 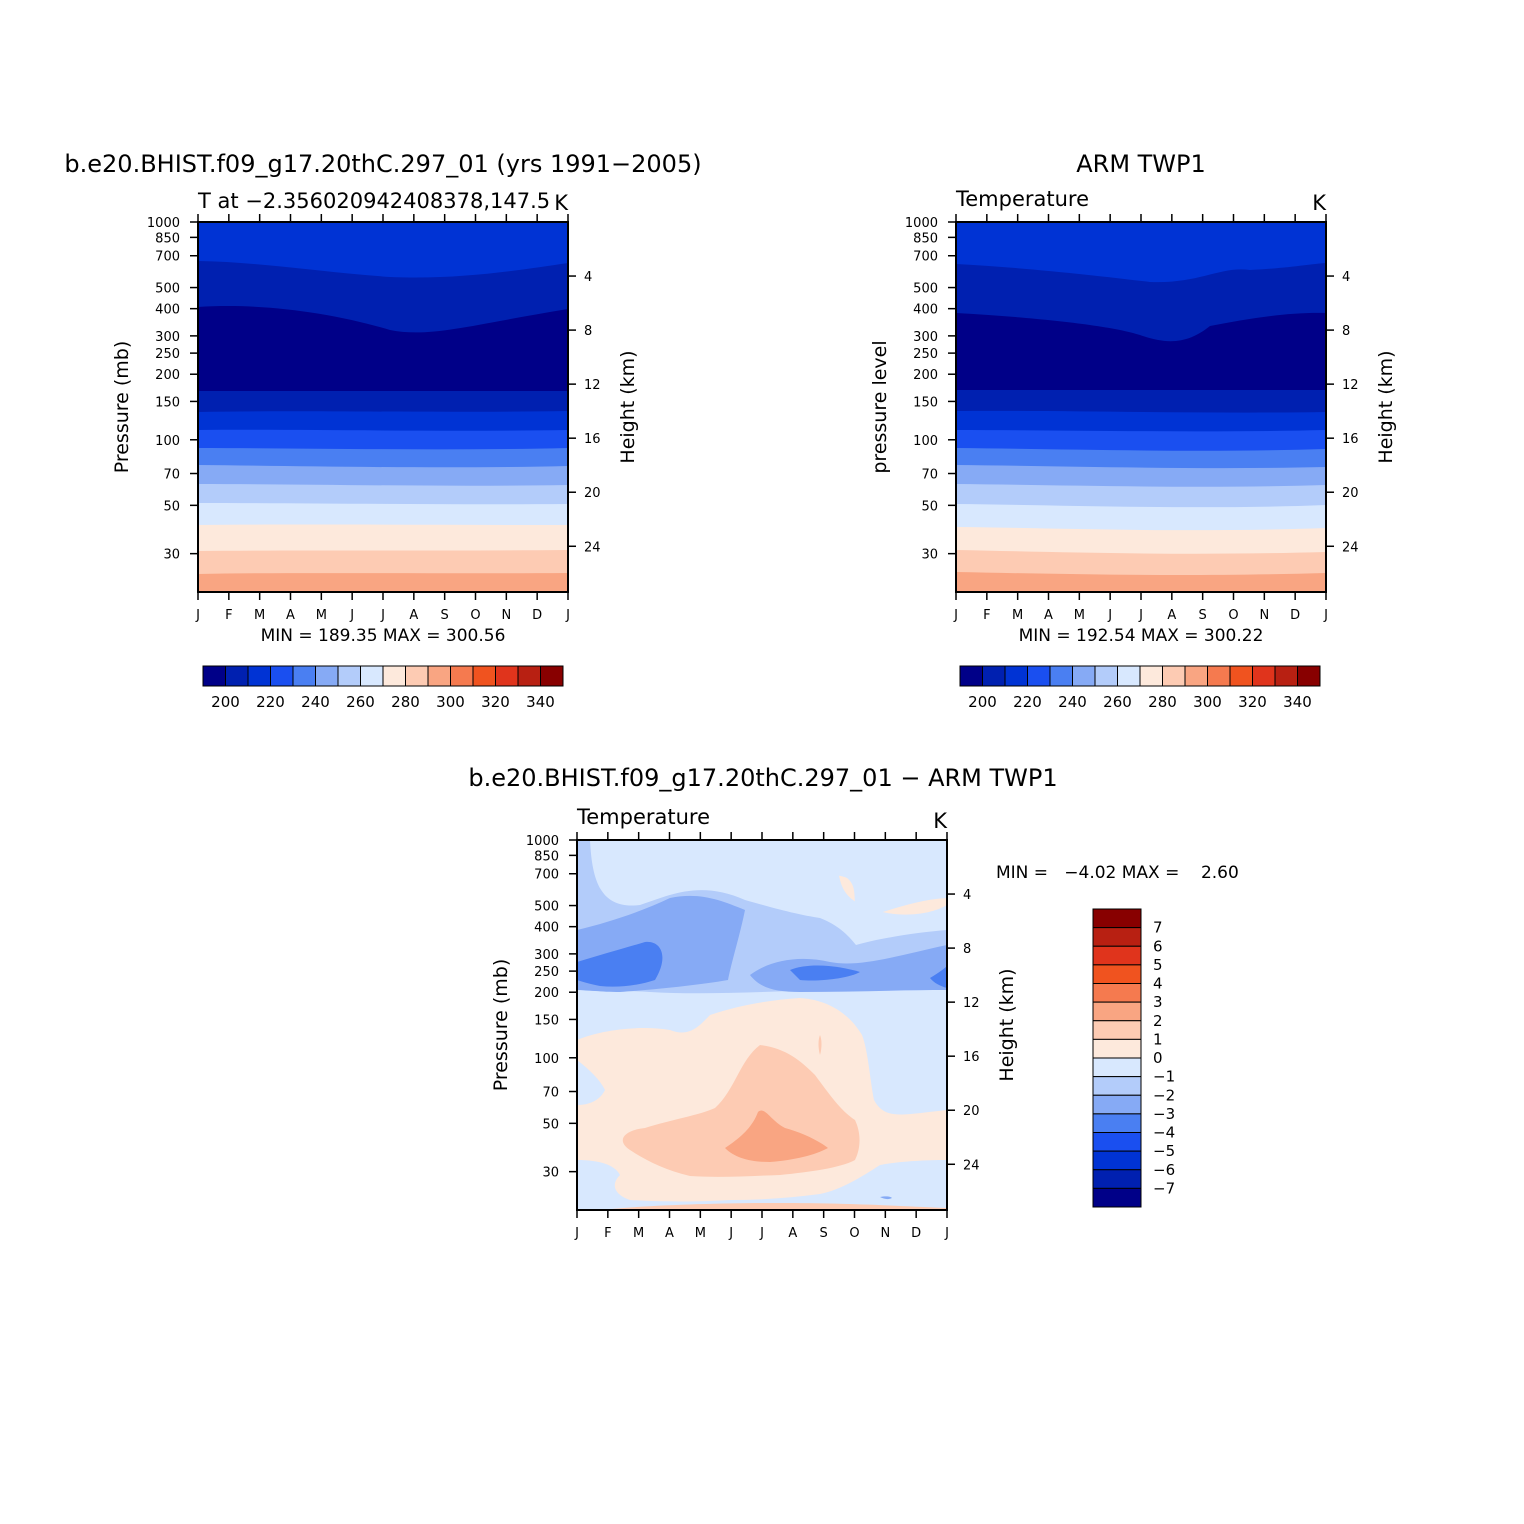 I want to click on colorbar-label: 7, so click(x=1158, y=928).